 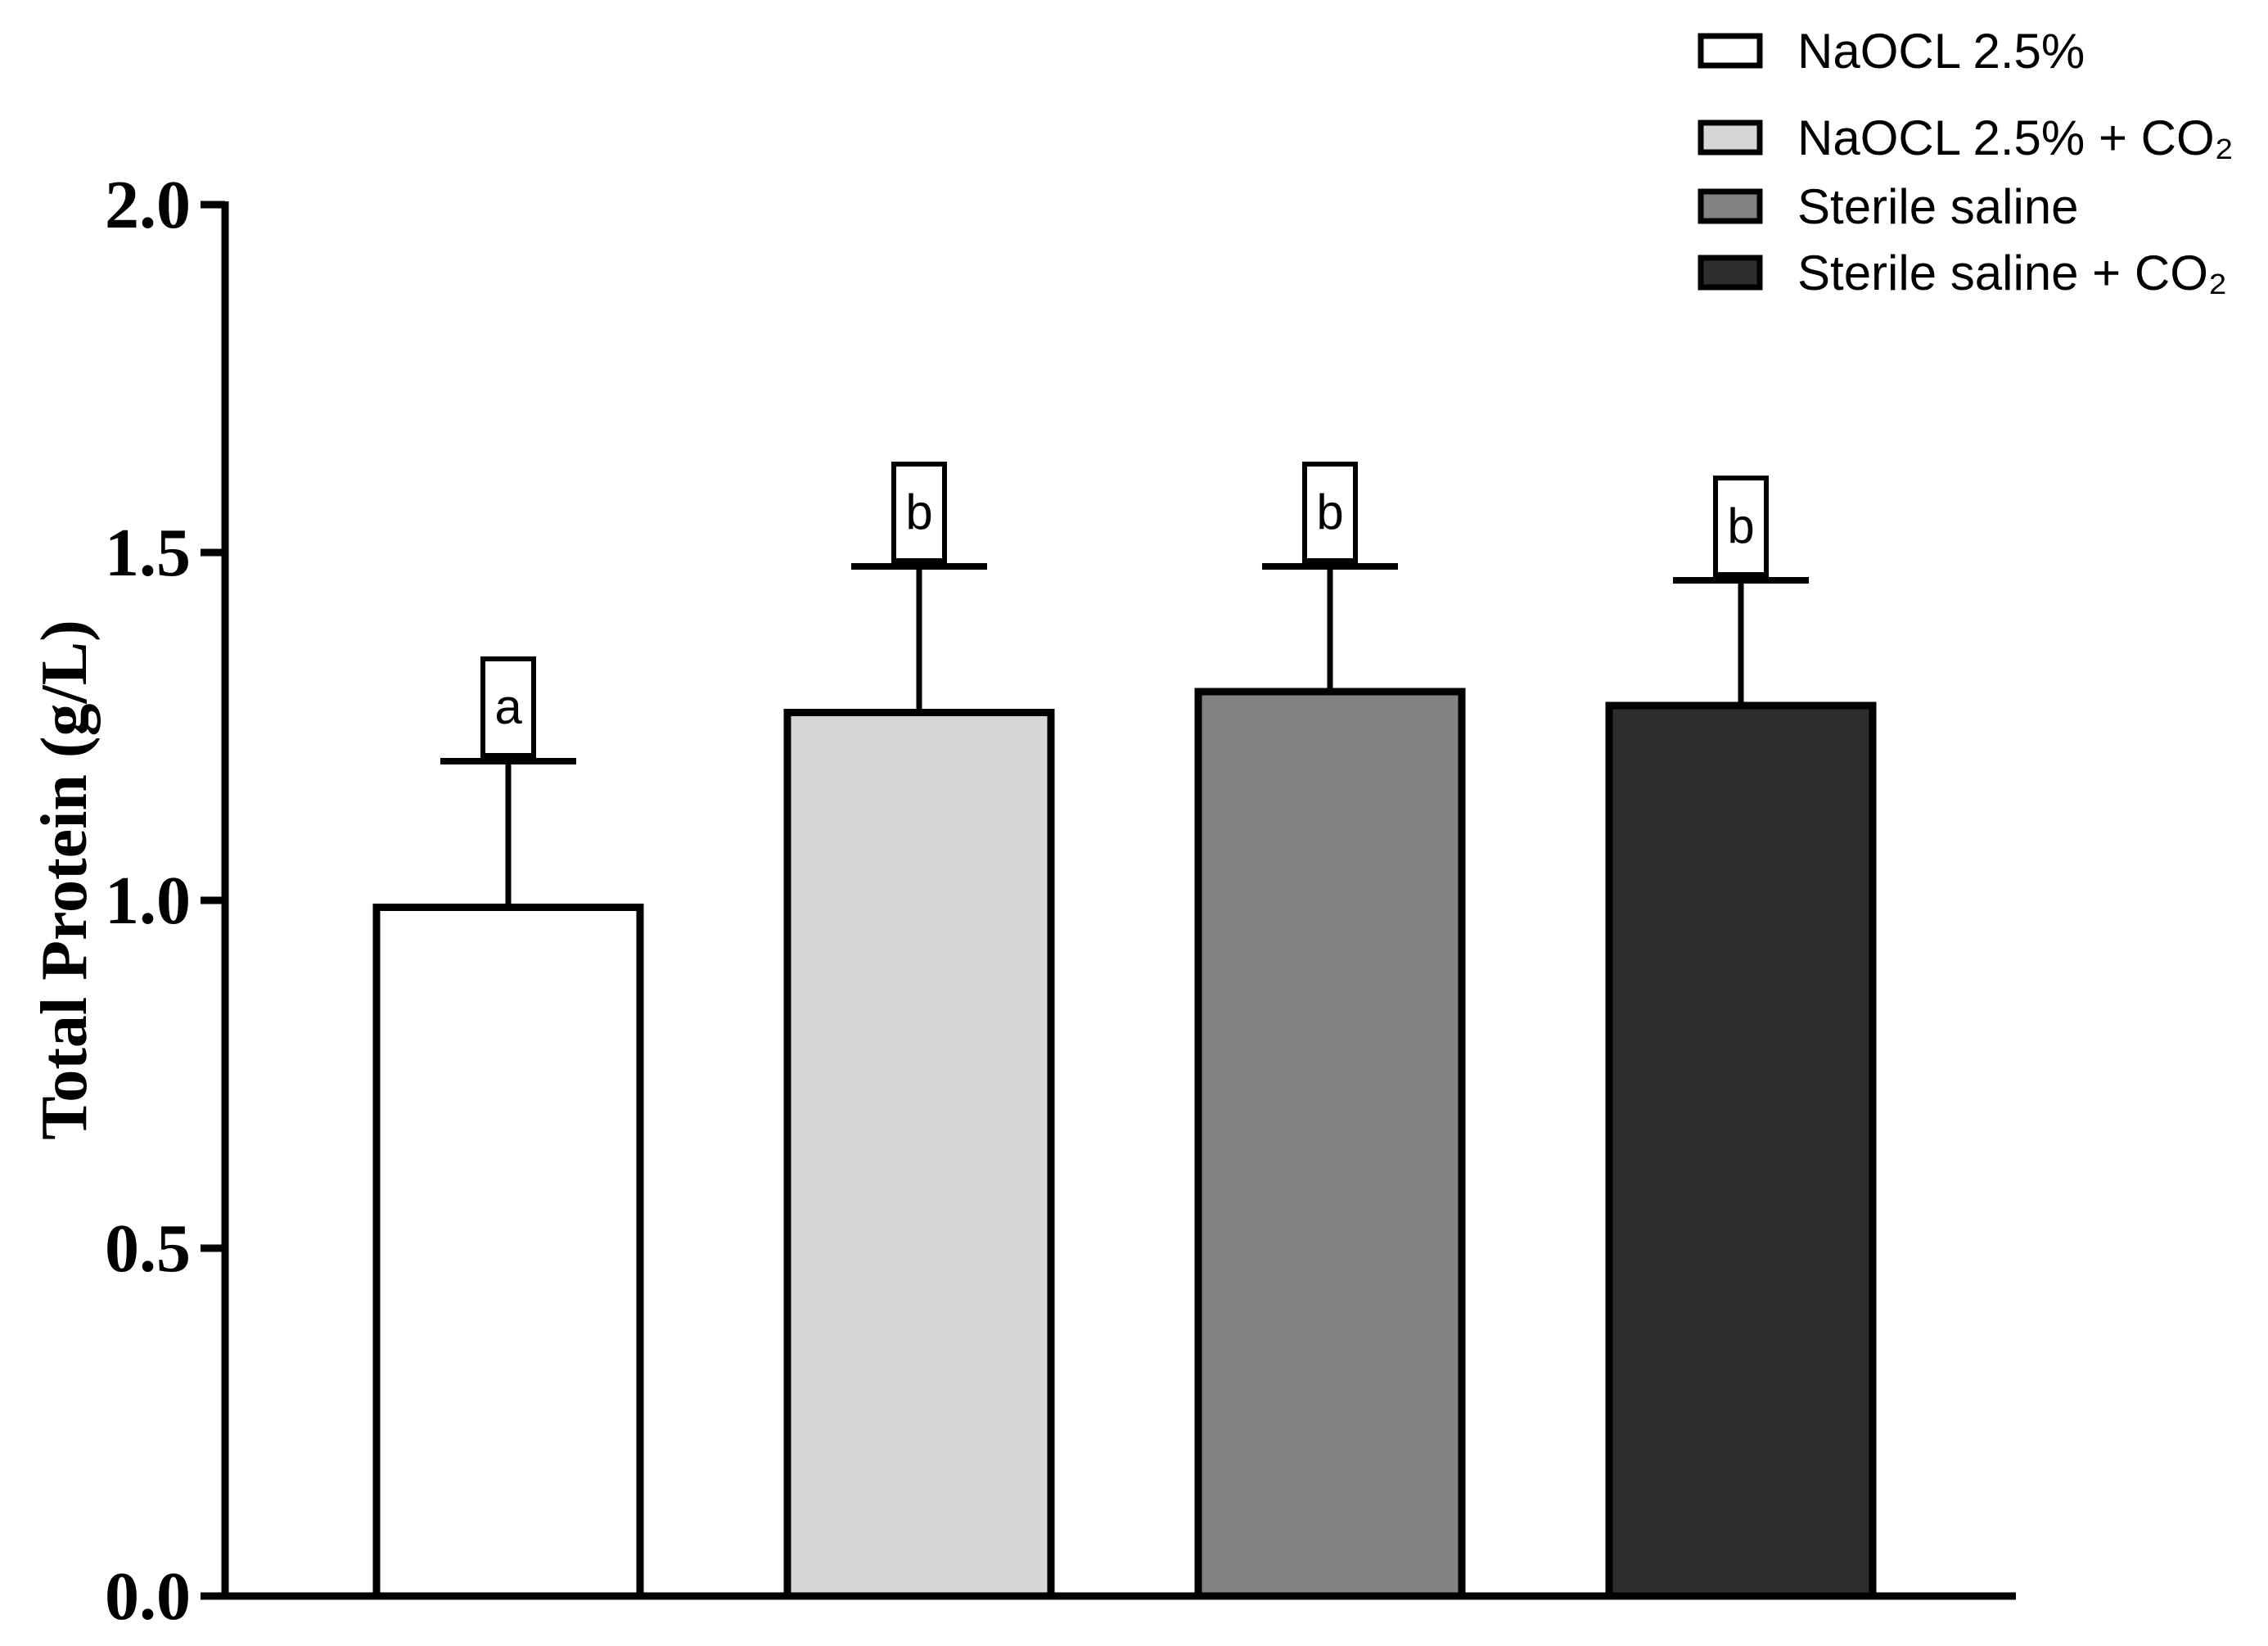 I want to click on legend-label: Sterile saline, so click(x=1938, y=206).